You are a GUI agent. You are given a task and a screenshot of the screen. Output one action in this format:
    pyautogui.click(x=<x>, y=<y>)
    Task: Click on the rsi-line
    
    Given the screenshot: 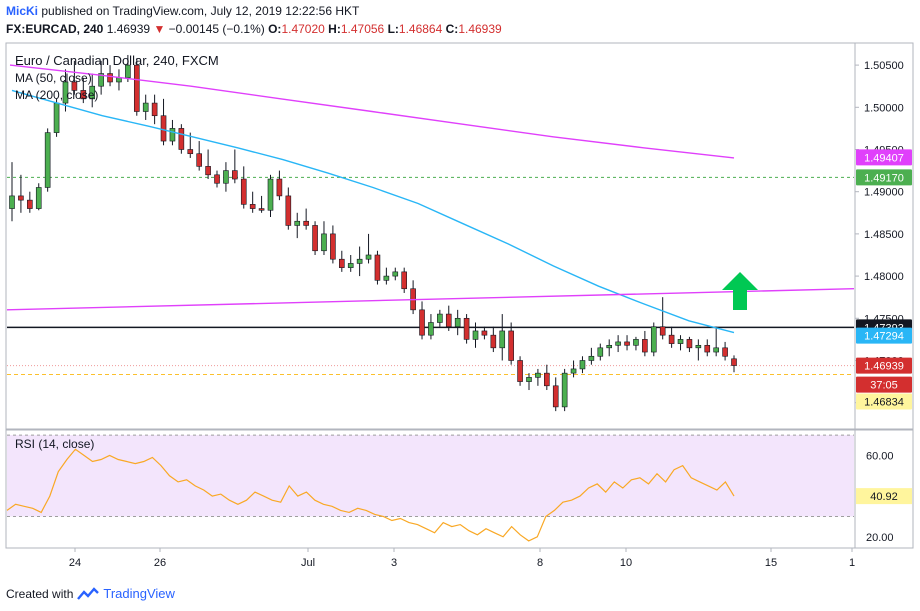 What is the action you would take?
    pyautogui.click(x=370, y=495)
    